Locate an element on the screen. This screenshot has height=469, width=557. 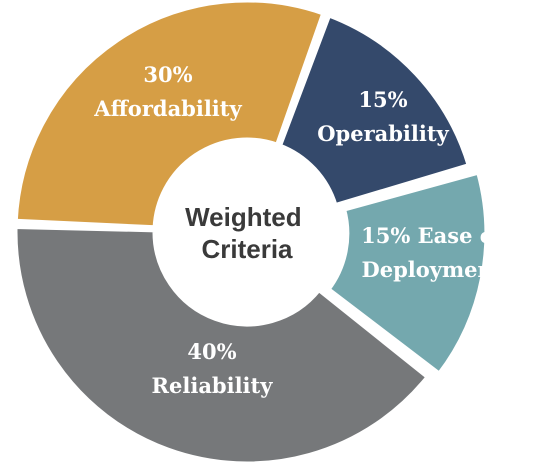
slice-label-reliability: 40% Reliability is located at coordinates (213, 368).